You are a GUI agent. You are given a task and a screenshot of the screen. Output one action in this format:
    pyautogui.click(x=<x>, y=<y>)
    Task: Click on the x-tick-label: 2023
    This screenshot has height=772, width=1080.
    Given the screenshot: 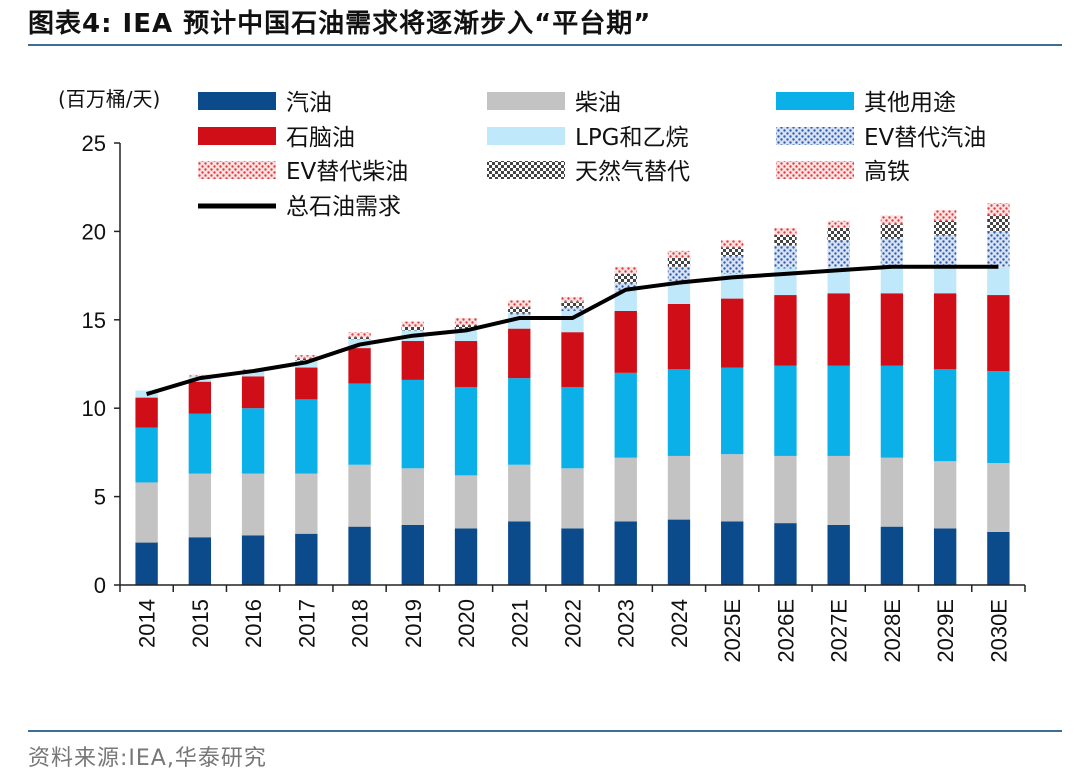 What is the action you would take?
    pyautogui.click(x=626, y=623)
    